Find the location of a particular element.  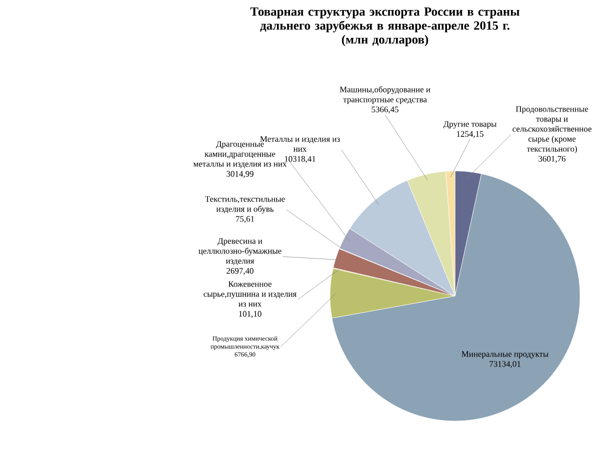

data-label: 3014,99 is located at coordinates (240, 174).